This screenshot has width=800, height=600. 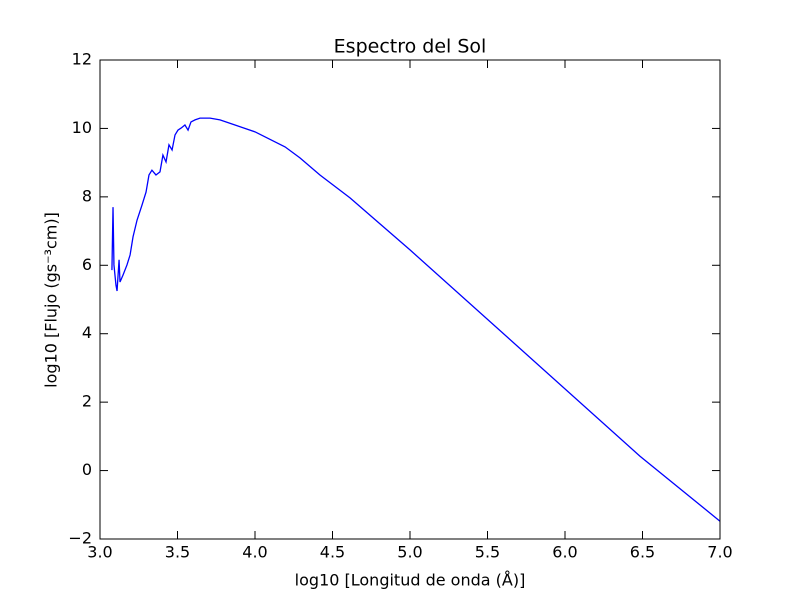 I want to click on y-tick-label: −2, so click(x=80, y=538).